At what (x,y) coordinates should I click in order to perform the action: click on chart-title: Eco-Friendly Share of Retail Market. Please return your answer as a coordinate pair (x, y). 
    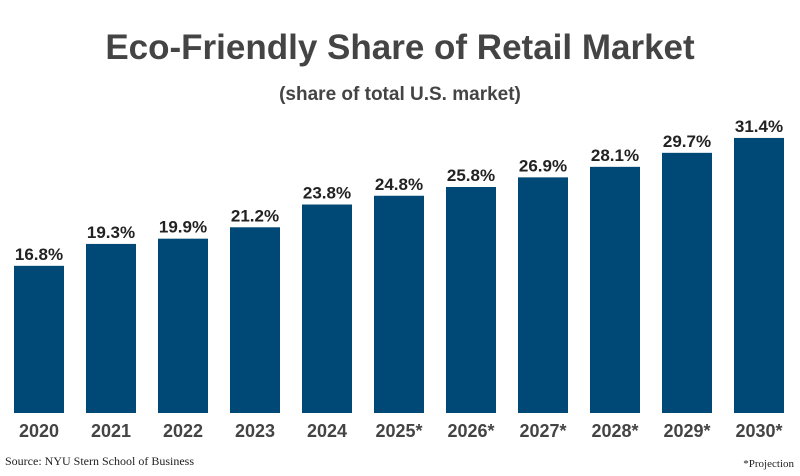
    Looking at the image, I should click on (400, 47).